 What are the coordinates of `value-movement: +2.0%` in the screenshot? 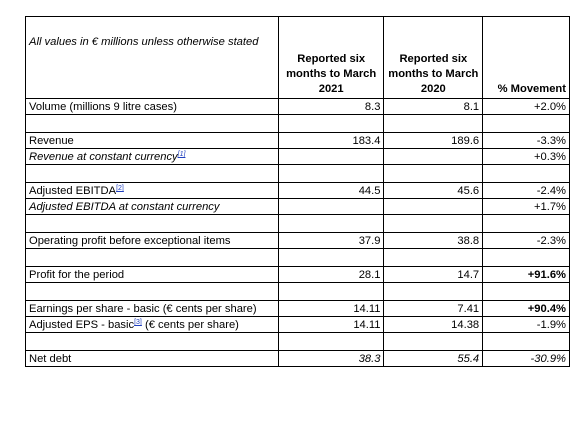 It's located at (526, 106).